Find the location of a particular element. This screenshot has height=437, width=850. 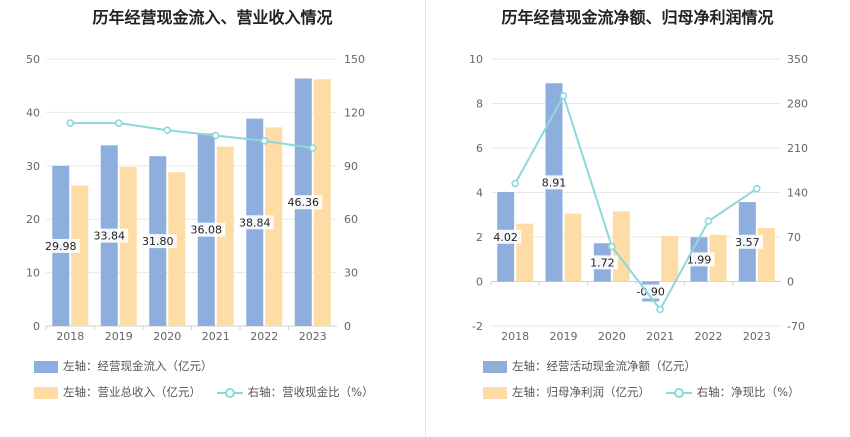

legend-row-1: 左轴：经营现金流入（亿元） is located at coordinates (129, 366).